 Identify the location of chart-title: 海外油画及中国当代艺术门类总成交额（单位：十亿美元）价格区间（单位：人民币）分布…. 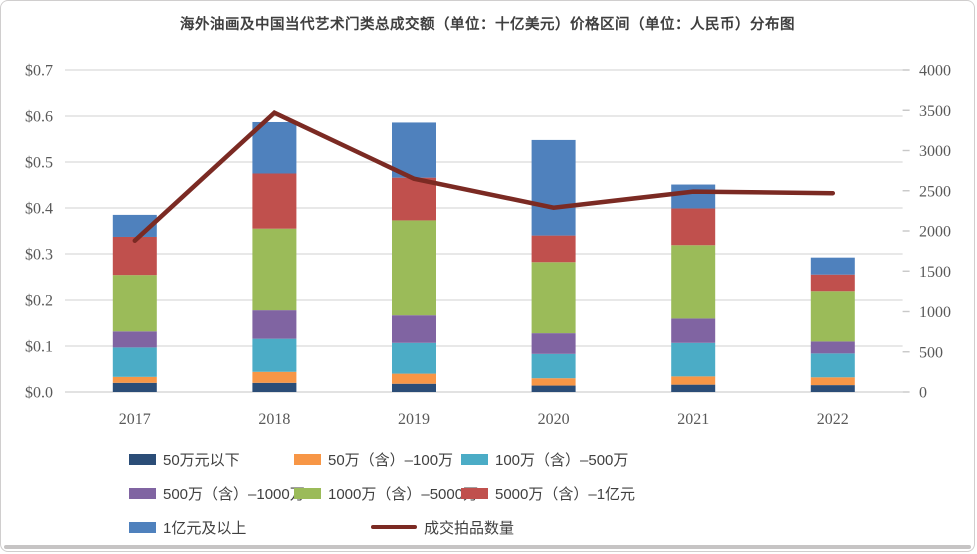
(487, 25).